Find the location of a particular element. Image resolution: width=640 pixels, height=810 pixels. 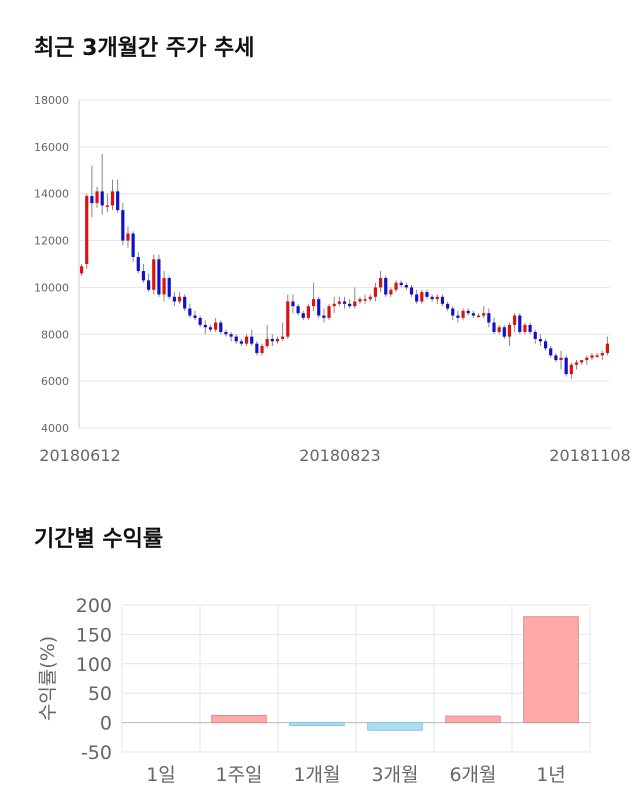

y-tick-label: 150 is located at coordinates (94, 635).